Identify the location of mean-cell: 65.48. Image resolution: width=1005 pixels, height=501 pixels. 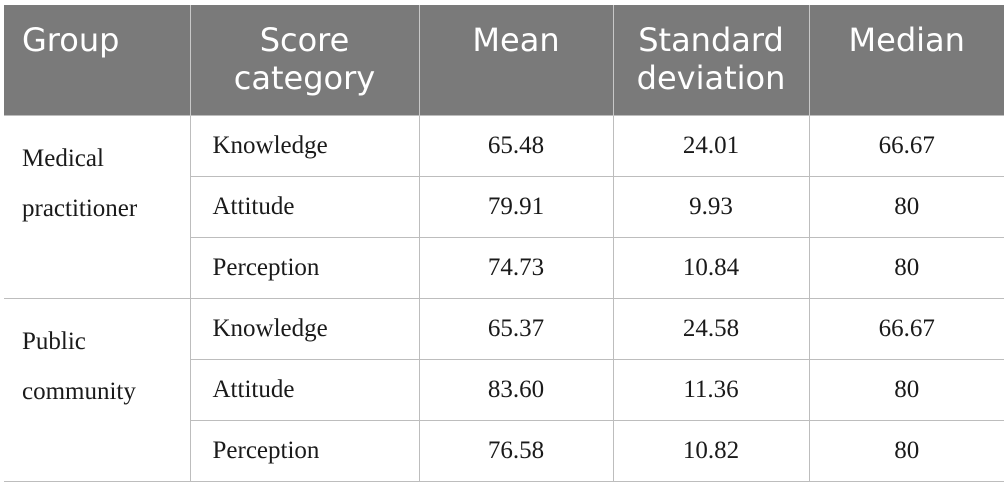
(516, 145).